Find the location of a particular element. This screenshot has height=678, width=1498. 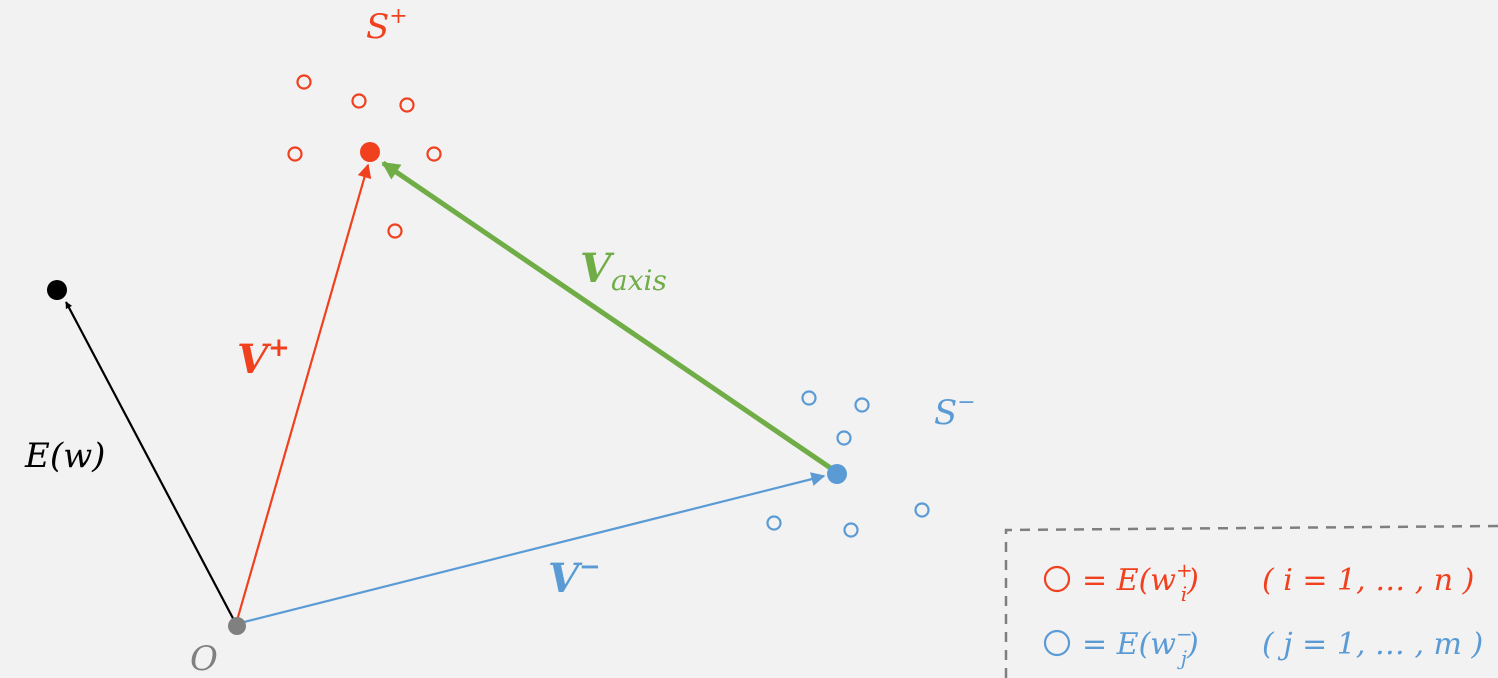

negative-word-set is located at coordinates (848, 464).